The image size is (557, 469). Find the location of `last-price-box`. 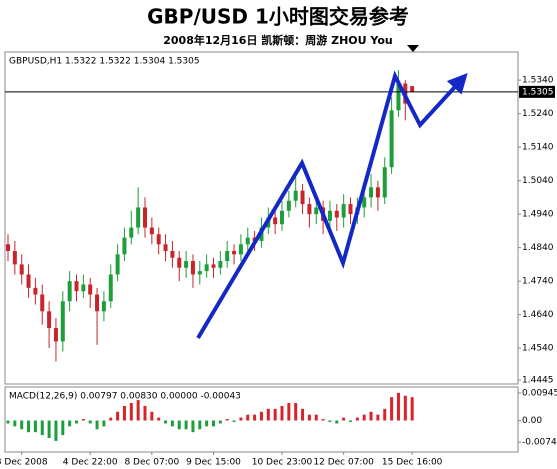

last-price-box is located at coordinates (537, 91).